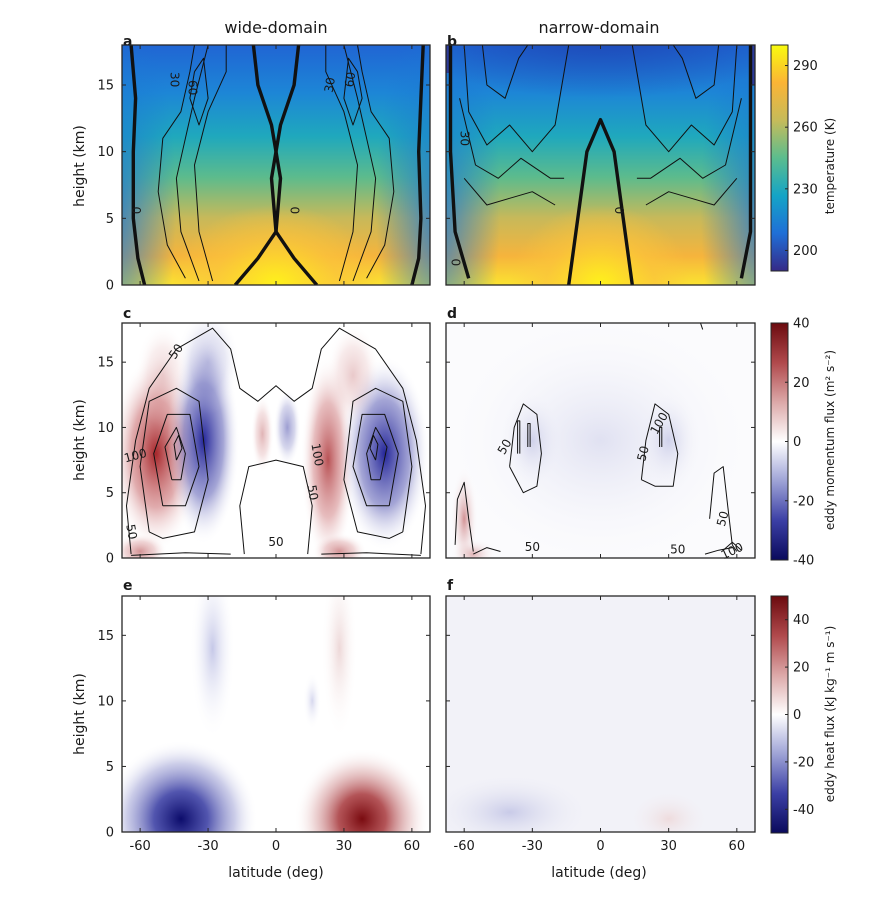 Image resolution: width=878 pixels, height=908 pixels. What do you see at coordinates (830, 440) in the screenshot?
I see `colorbar-label-momentum: eddy momentum flux (m² s⁻²)` at bounding box center [830, 440].